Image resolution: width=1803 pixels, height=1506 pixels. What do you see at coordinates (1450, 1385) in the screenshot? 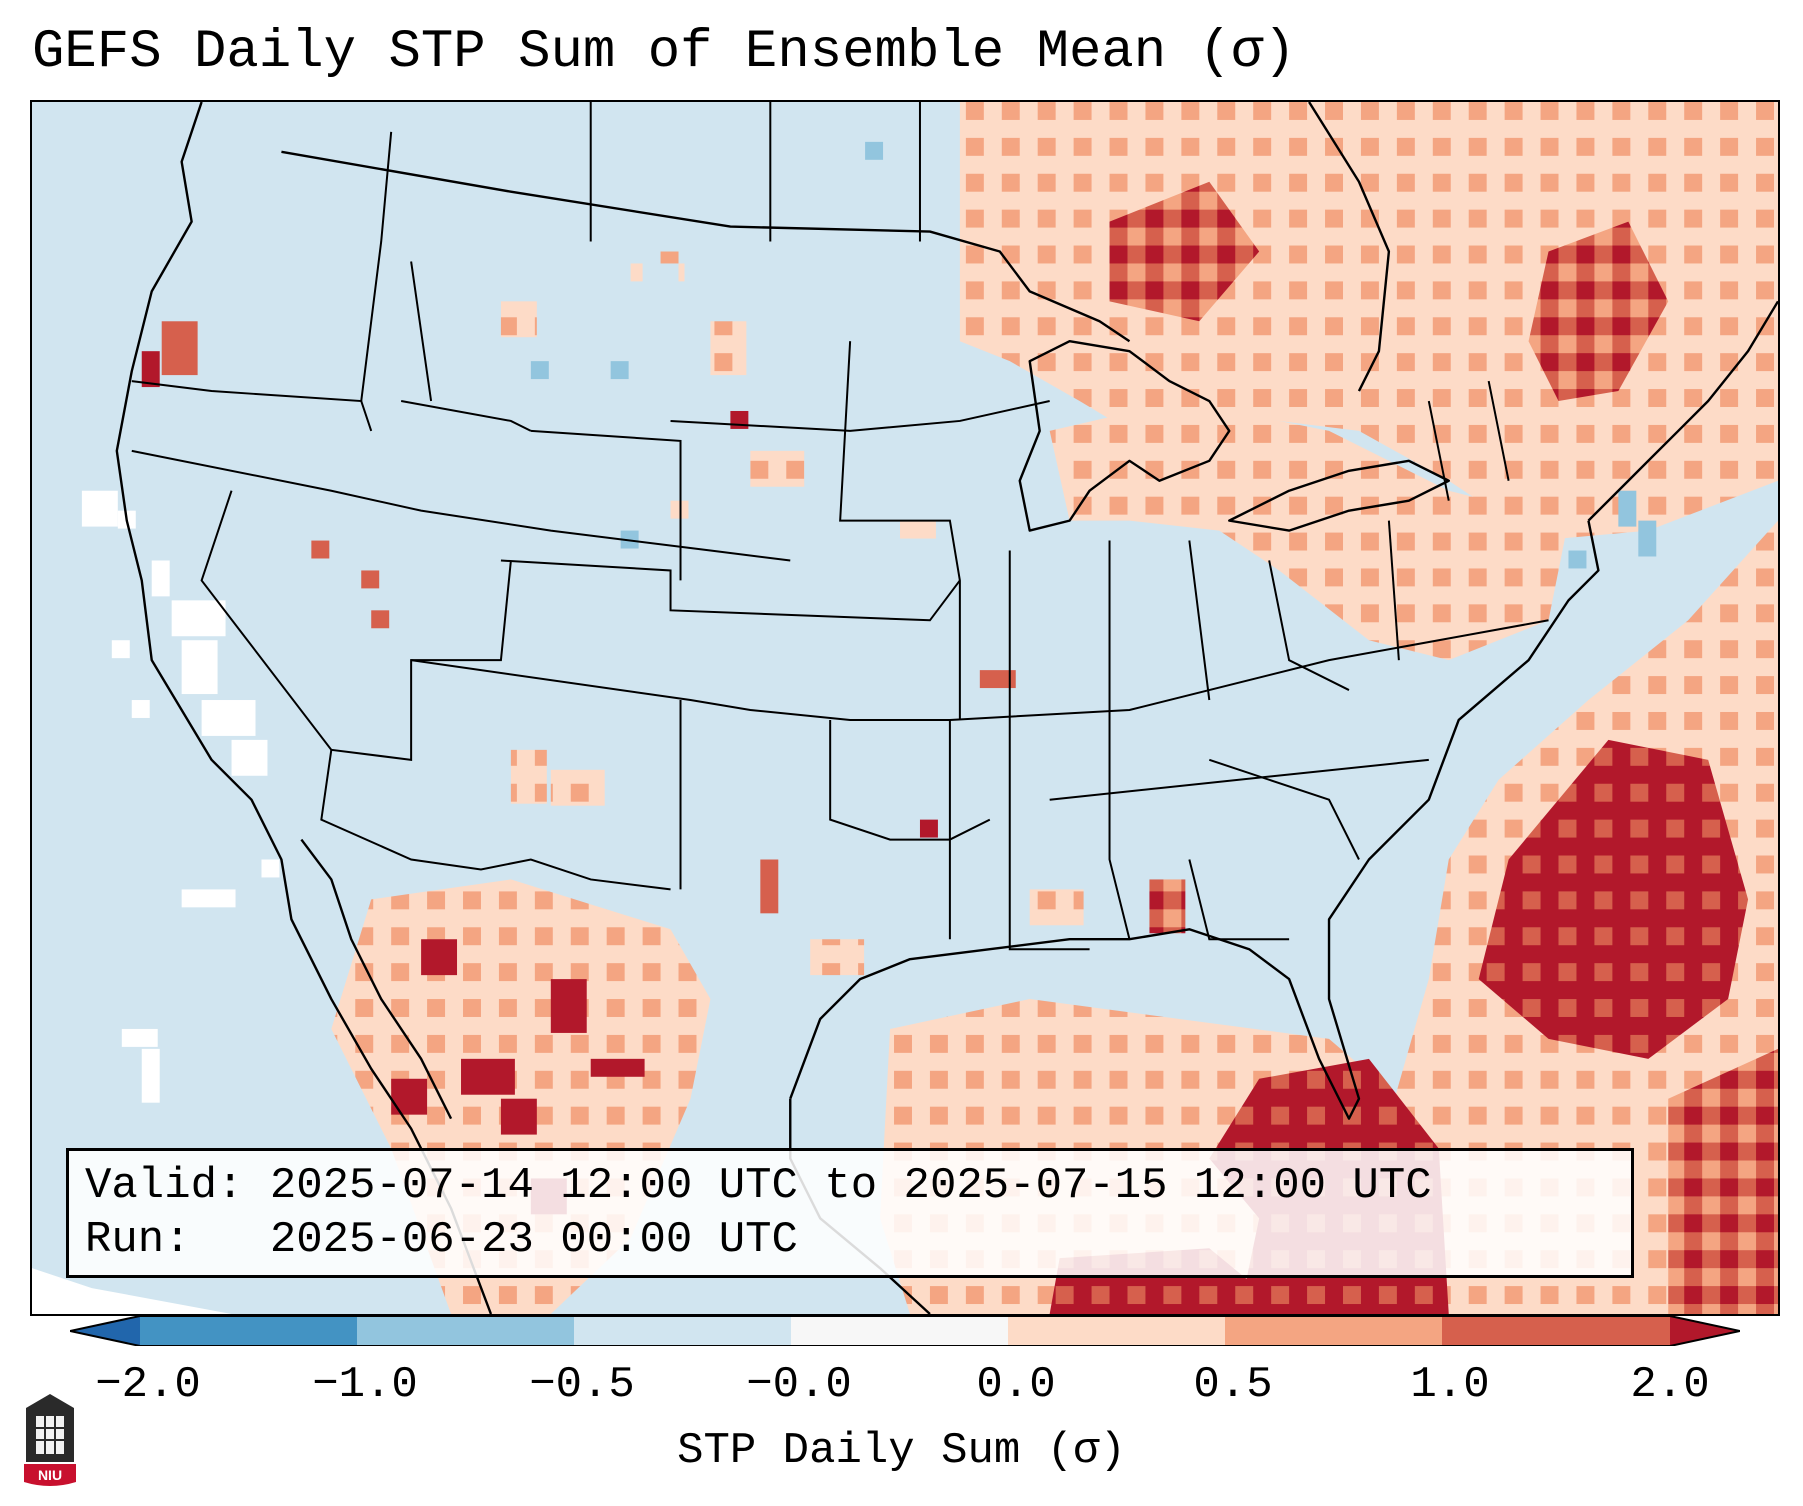
I see `colorbar-tick-label: 1.0` at bounding box center [1450, 1385].